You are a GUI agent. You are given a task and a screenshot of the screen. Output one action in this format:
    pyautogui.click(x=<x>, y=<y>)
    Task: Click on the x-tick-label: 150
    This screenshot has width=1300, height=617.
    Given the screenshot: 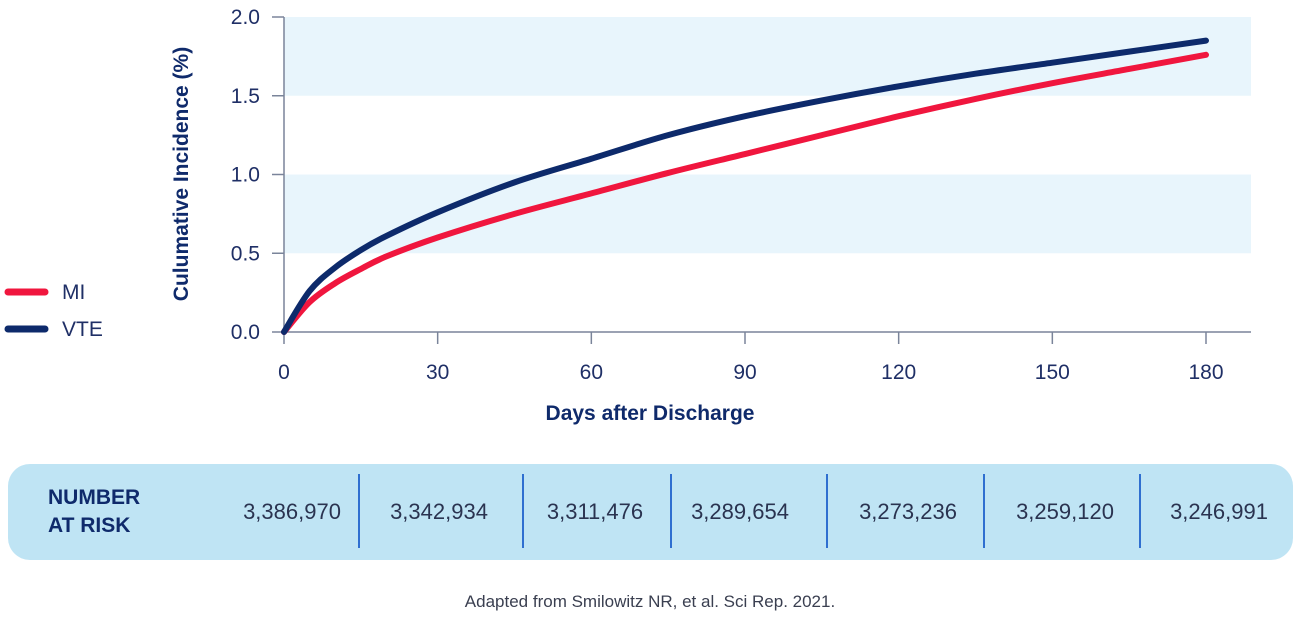 What is the action you would take?
    pyautogui.click(x=1052, y=372)
    